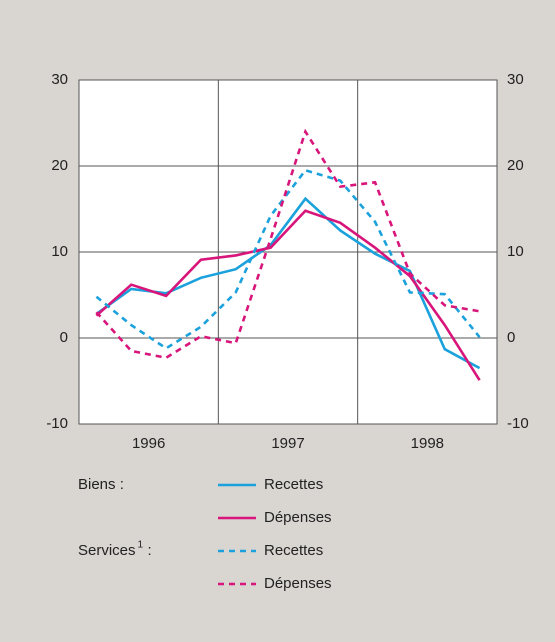  What do you see at coordinates (101, 484) in the screenshot?
I see `legend-group-label: Biens :` at bounding box center [101, 484].